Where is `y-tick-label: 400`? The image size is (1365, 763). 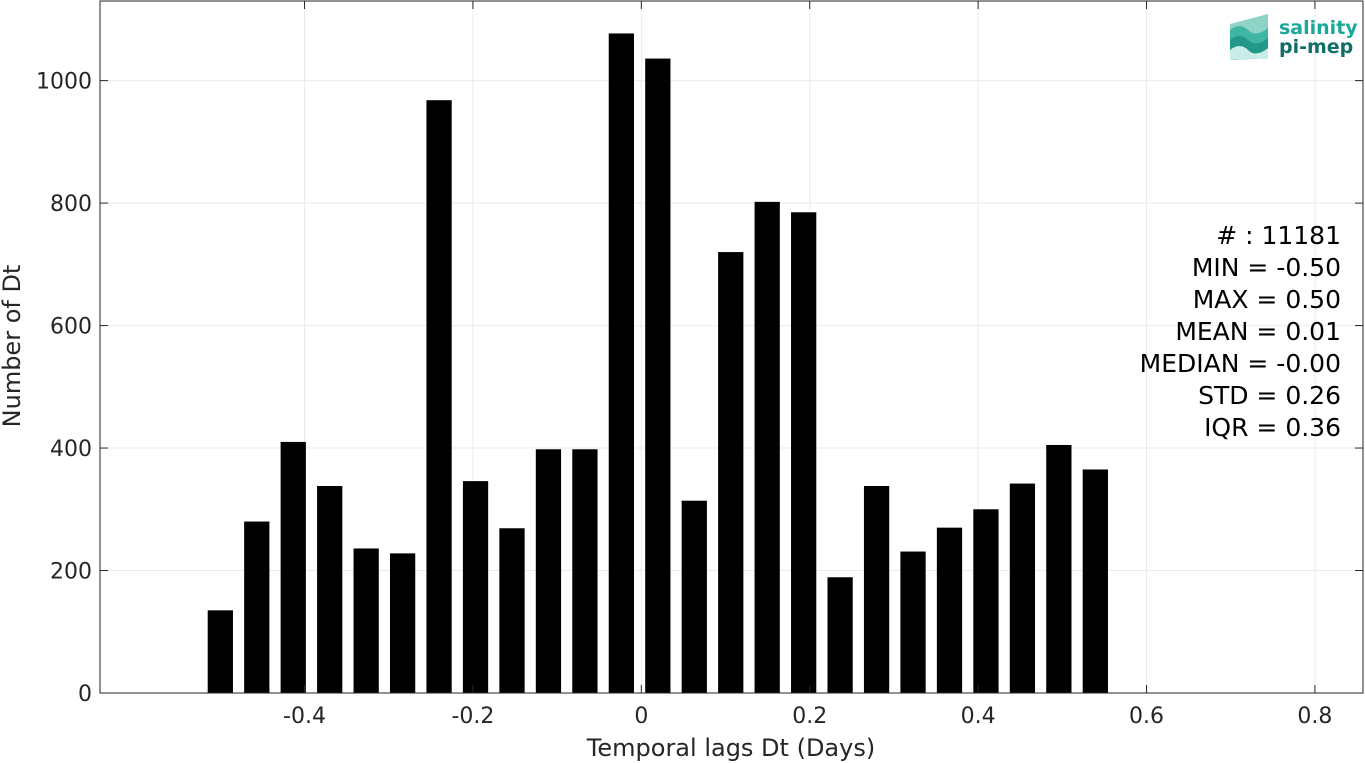 y-tick-label: 400 is located at coordinates (71, 449).